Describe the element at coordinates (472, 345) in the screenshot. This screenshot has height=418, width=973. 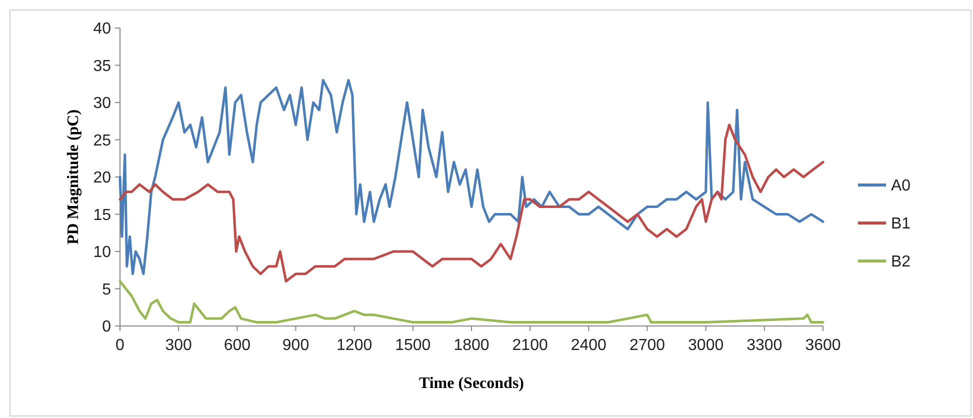
I see `x-tick-label: 1800` at that location.